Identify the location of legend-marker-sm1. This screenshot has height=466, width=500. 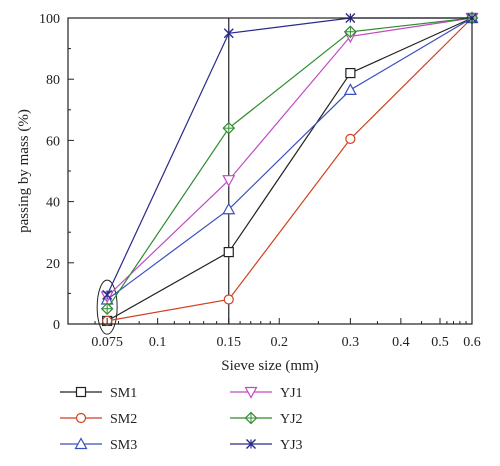
(81, 392).